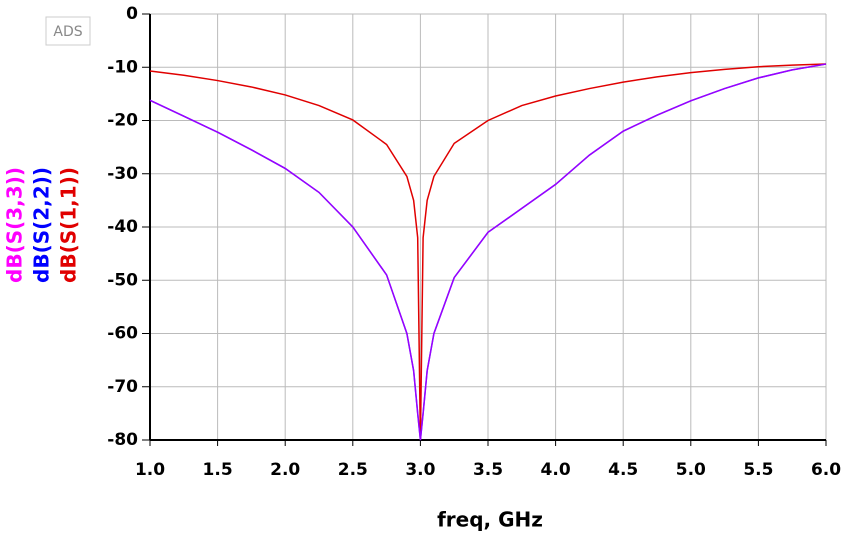 Image resolution: width=844 pixels, height=543 pixels. Describe the element at coordinates (623, 470) in the screenshot. I see `x-tick-label: 4.5` at that location.